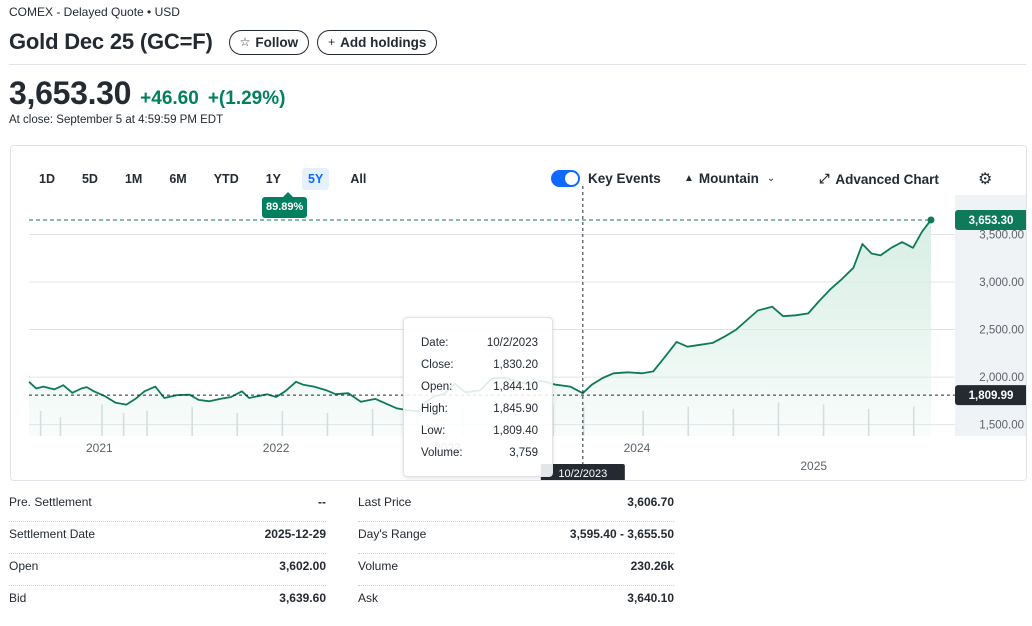 The height and width of the screenshot is (626, 1032). I want to click on tooltip-label: High:, so click(434, 409).